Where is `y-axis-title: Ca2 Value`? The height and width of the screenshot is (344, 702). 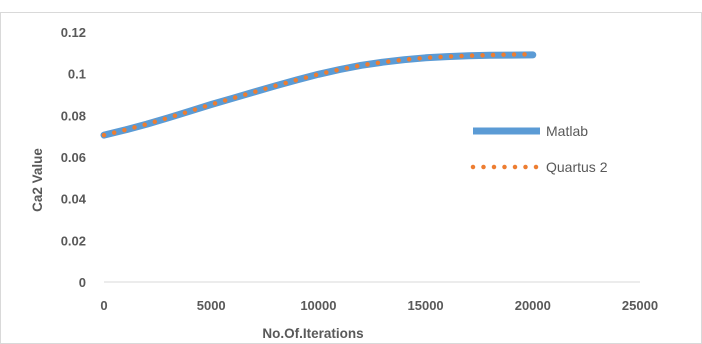 y-axis-title: Ca2 Value is located at coordinates (37, 180).